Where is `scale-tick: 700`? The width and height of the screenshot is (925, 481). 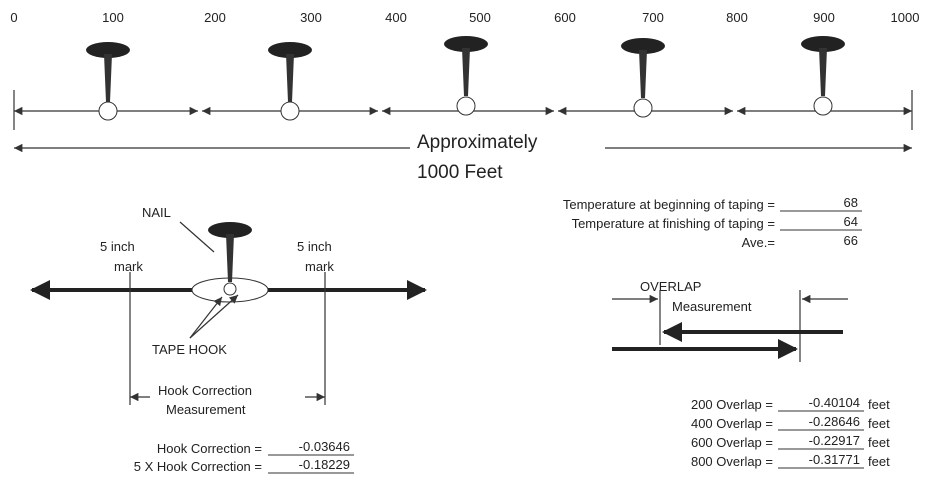
scale-tick: 700 is located at coordinates (653, 17).